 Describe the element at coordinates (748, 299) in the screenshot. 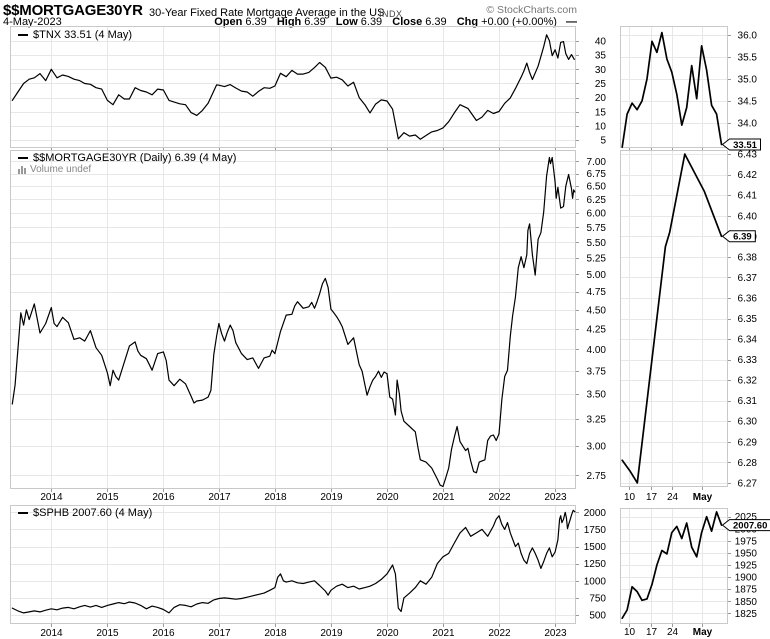

I see `svg-text: 6.36` at that location.